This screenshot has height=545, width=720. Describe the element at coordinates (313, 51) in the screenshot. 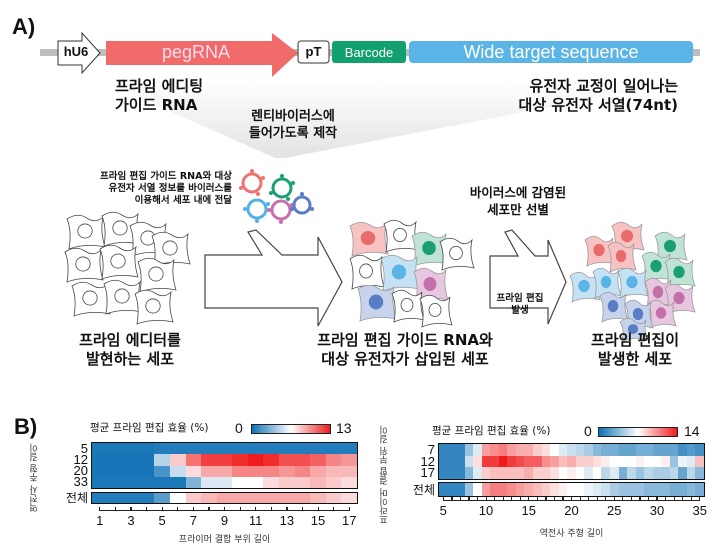

I see `pt-label: pT` at that location.